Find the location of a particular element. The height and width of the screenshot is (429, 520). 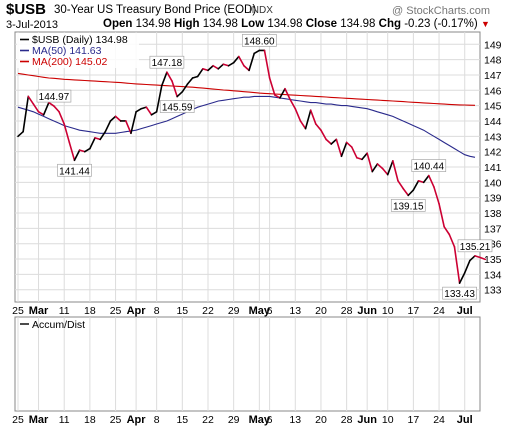

y-tick-label: 134 is located at coordinates (493, 275).